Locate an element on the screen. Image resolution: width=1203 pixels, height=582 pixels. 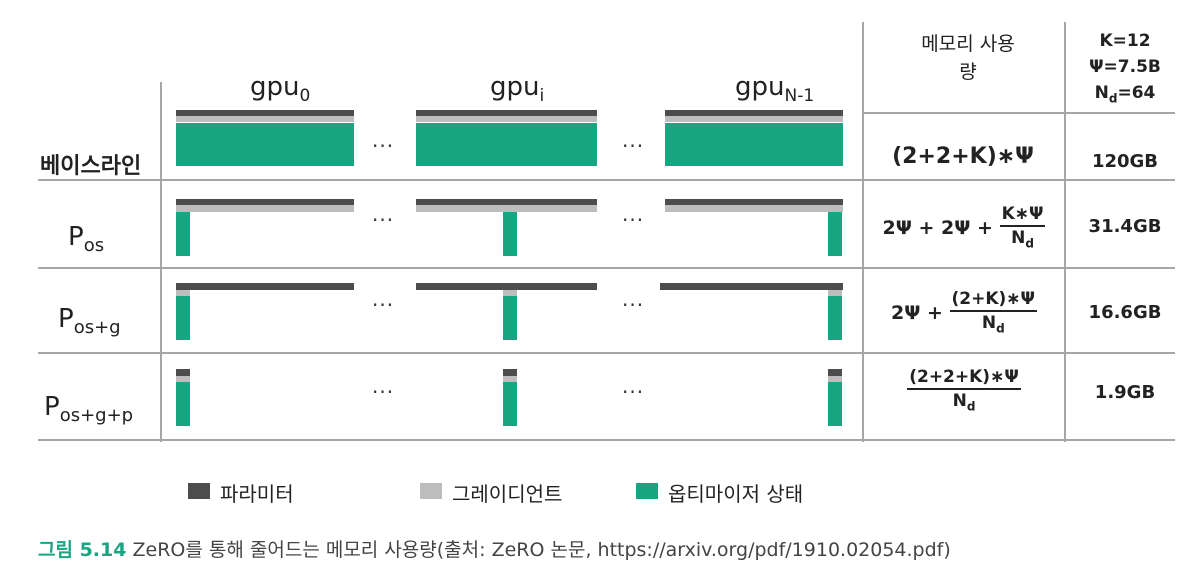
legend-label-optimizer: 옵티마이저 상태 is located at coordinates (735, 492).